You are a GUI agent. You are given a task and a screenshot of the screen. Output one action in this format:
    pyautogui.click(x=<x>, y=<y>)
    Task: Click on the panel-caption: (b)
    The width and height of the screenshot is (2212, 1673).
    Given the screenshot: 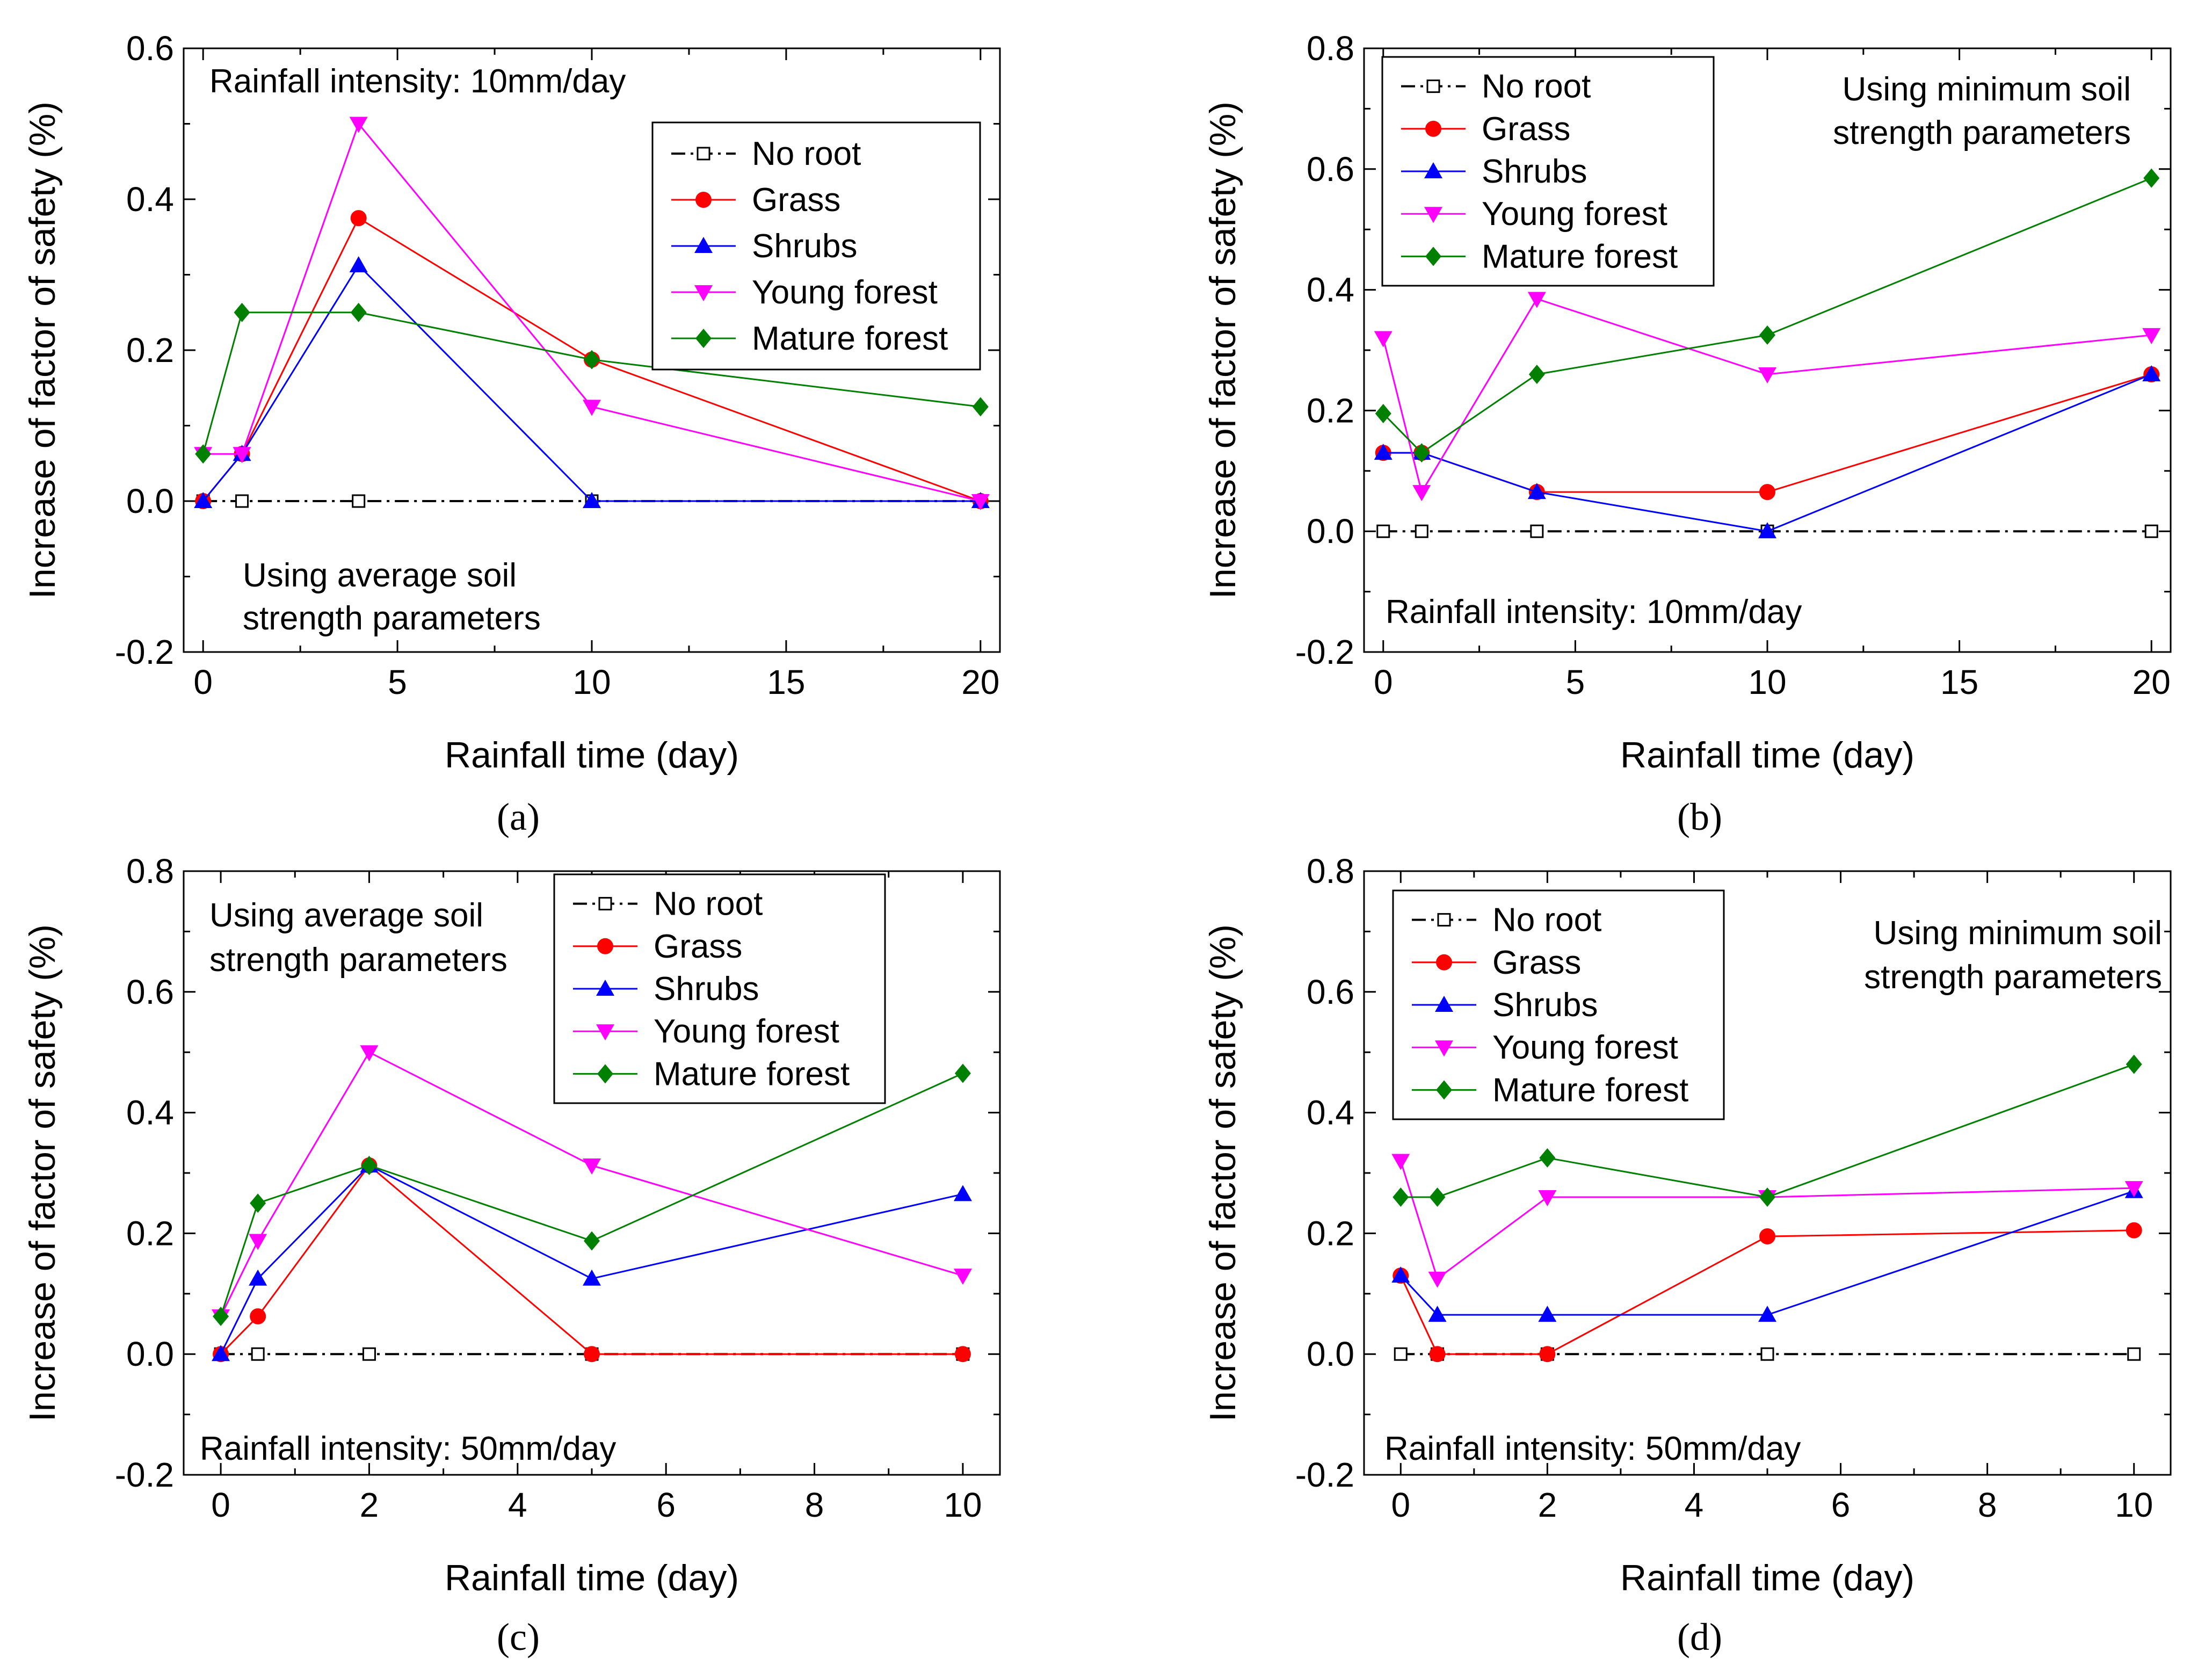 What is the action you would take?
    pyautogui.click(x=1699, y=816)
    